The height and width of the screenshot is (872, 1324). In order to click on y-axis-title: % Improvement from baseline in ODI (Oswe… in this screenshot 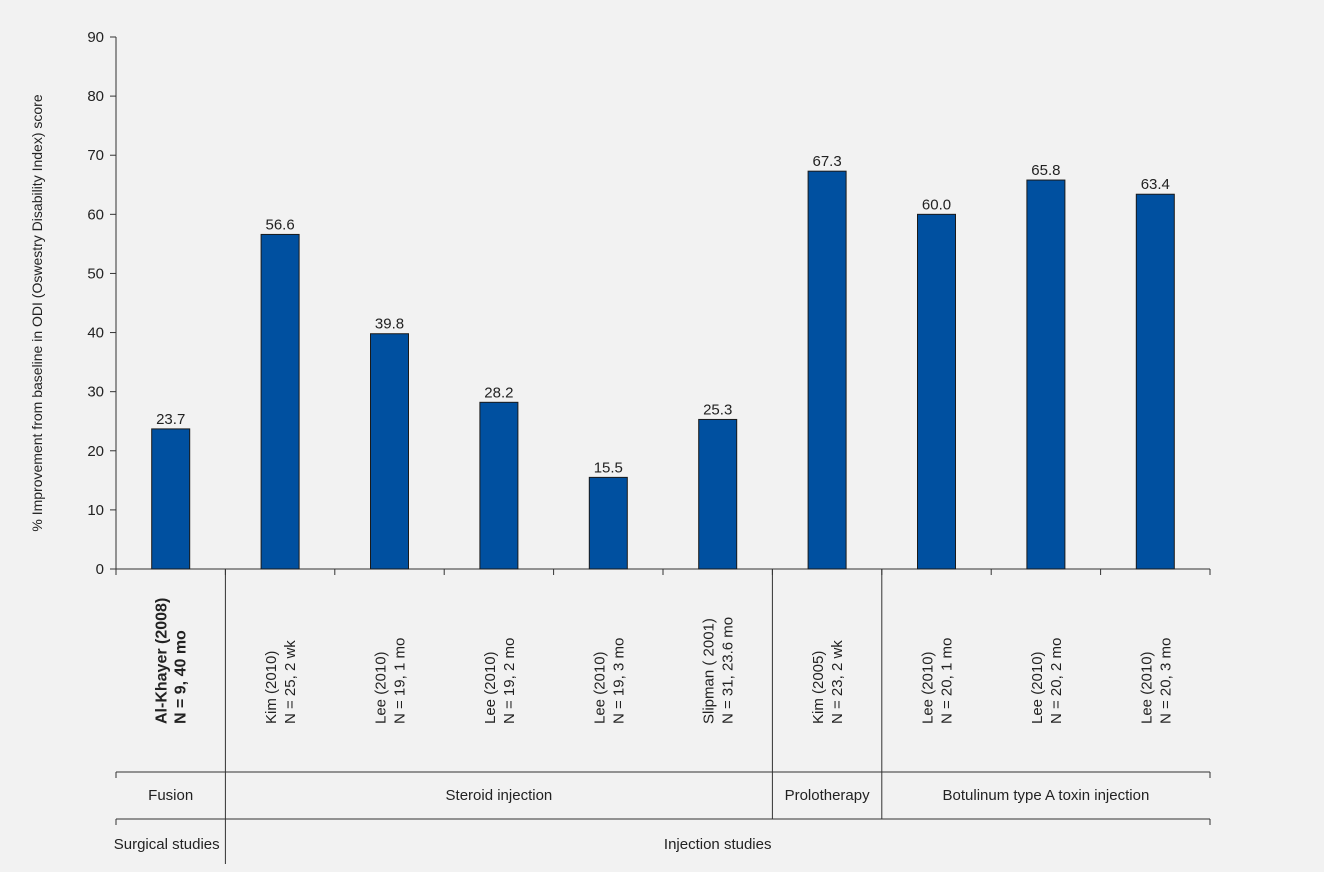, I will do `click(37, 312)`.